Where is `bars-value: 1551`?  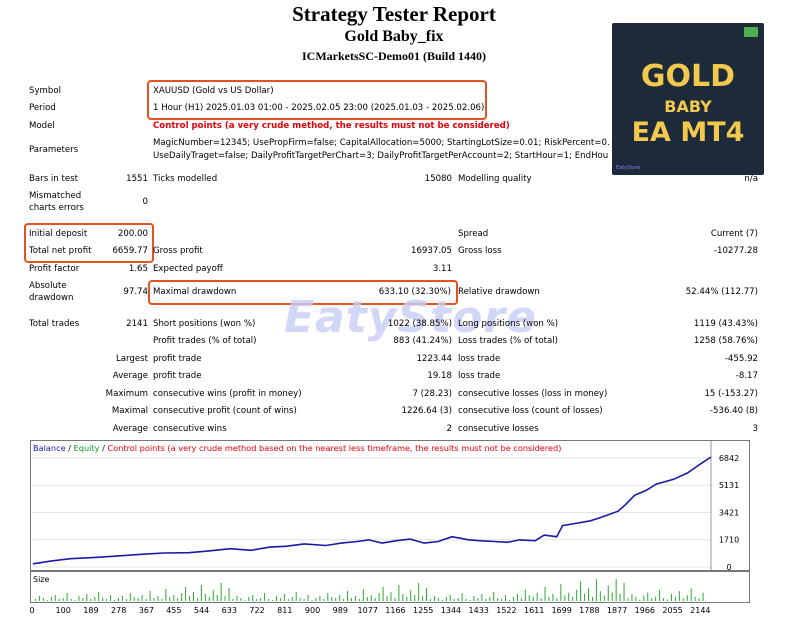 bars-value: 1551 is located at coordinates (137, 179).